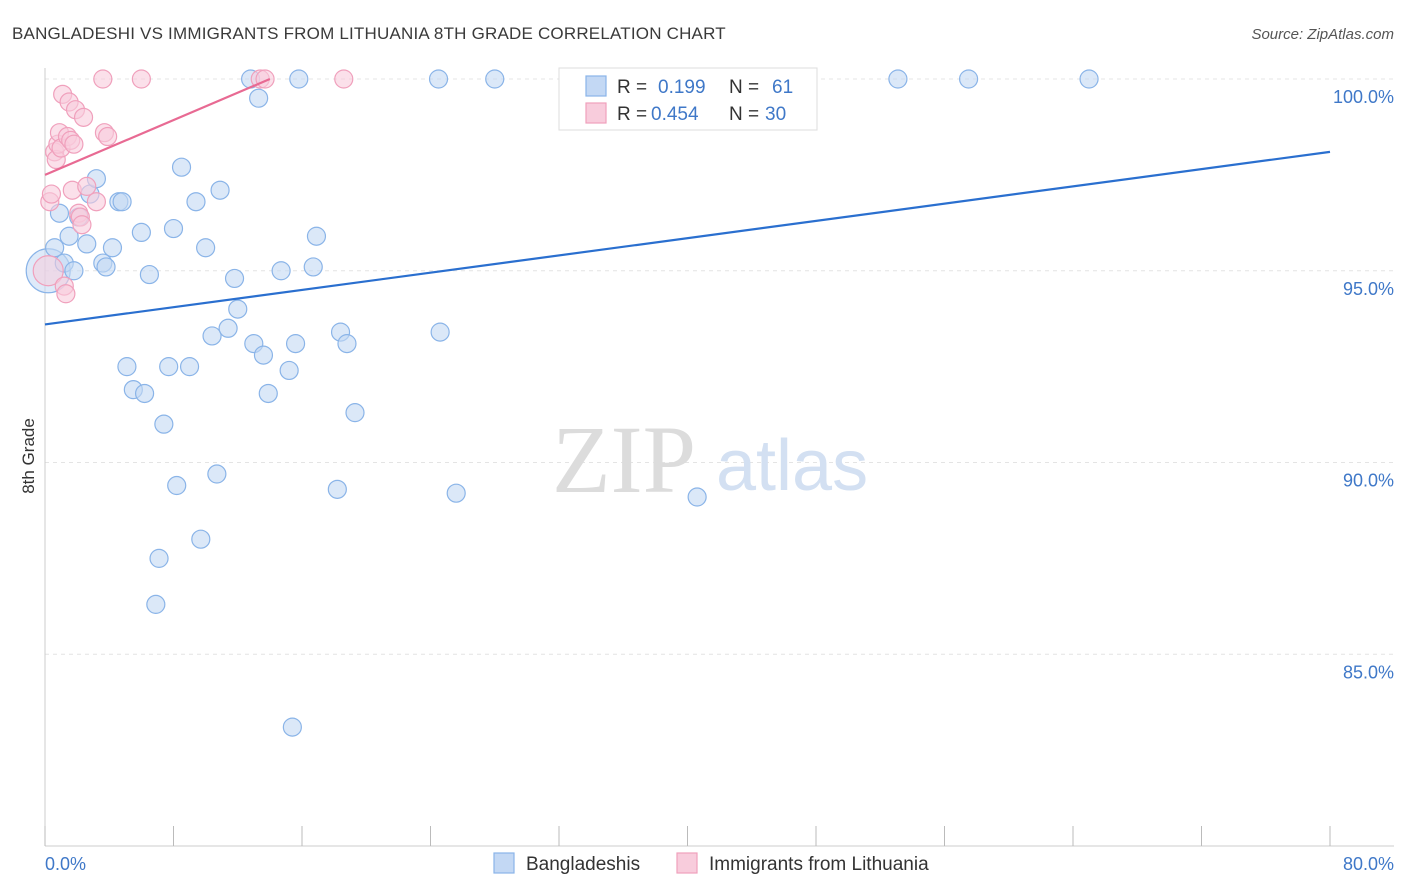 The width and height of the screenshot is (1406, 892). I want to click on y-tick-label-1: 90.0%, so click(1368, 481).